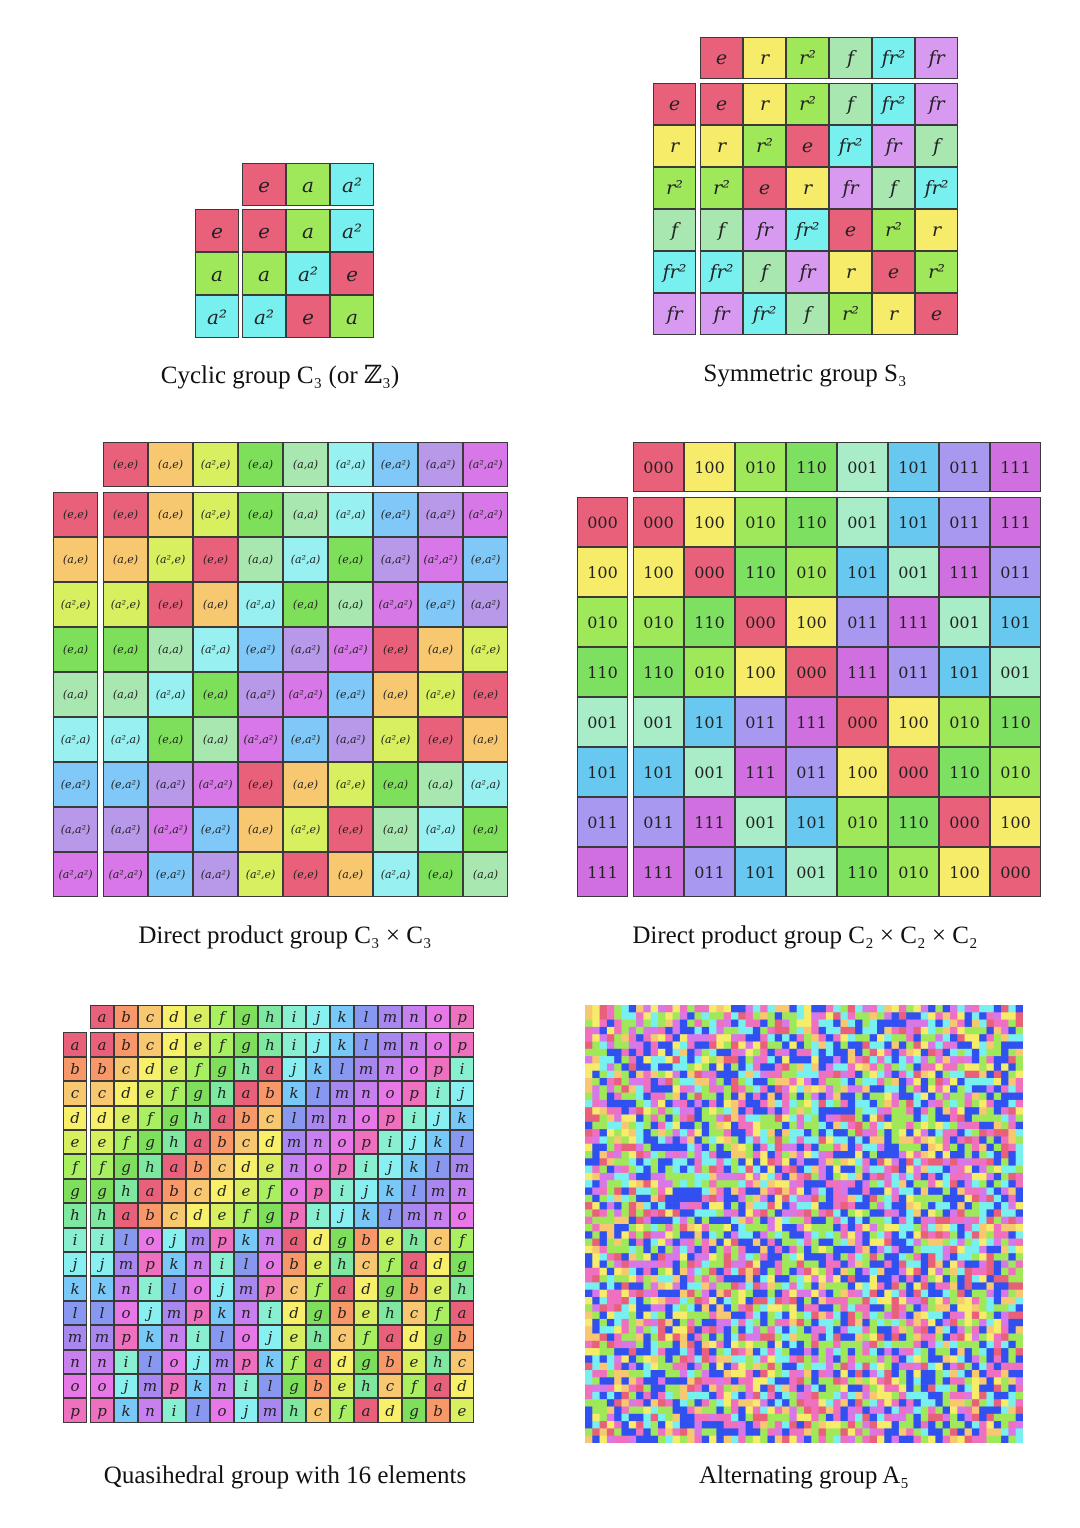 The height and width of the screenshot is (1528, 1080). Describe the element at coordinates (709, 722) in the screenshot. I see `table-cell: 101` at that location.